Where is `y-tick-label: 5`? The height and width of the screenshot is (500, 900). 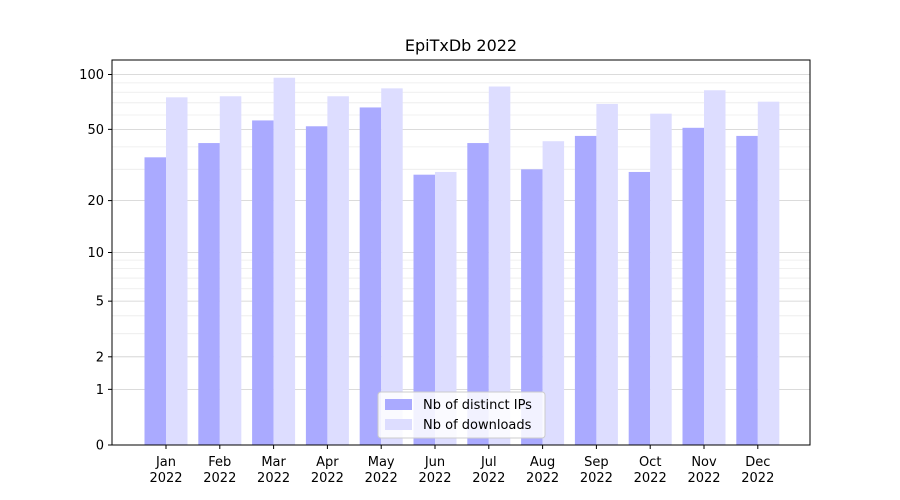
y-tick-label: 5 is located at coordinates (100, 302).